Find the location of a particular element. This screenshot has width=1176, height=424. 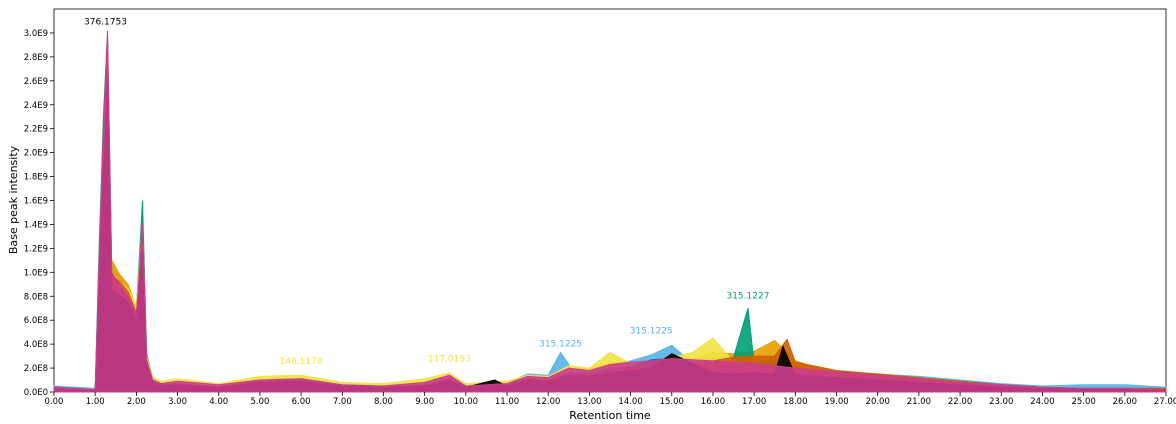

y-tick-label: 2.2E9 is located at coordinates (36, 130).